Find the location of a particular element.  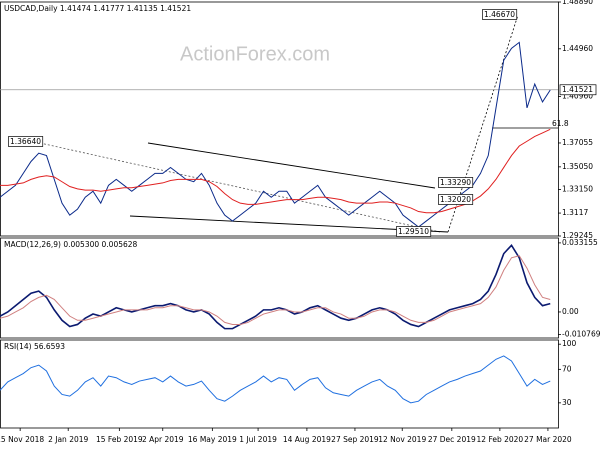

x-tick-label: 15 Feb 2019 is located at coordinates (119, 439).